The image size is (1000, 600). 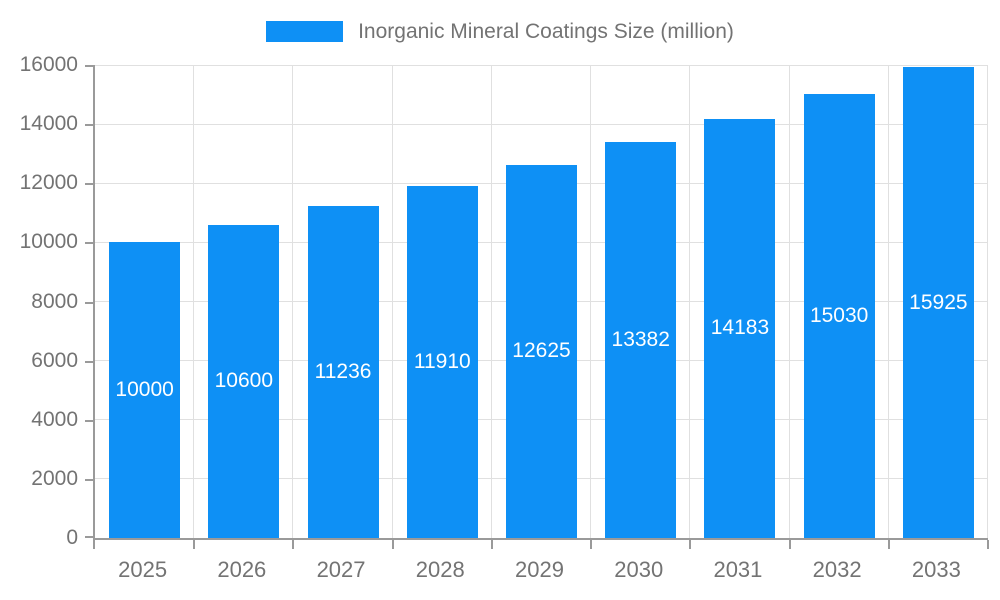 What do you see at coordinates (305, 31) in the screenshot?
I see `legend-swatch` at bounding box center [305, 31].